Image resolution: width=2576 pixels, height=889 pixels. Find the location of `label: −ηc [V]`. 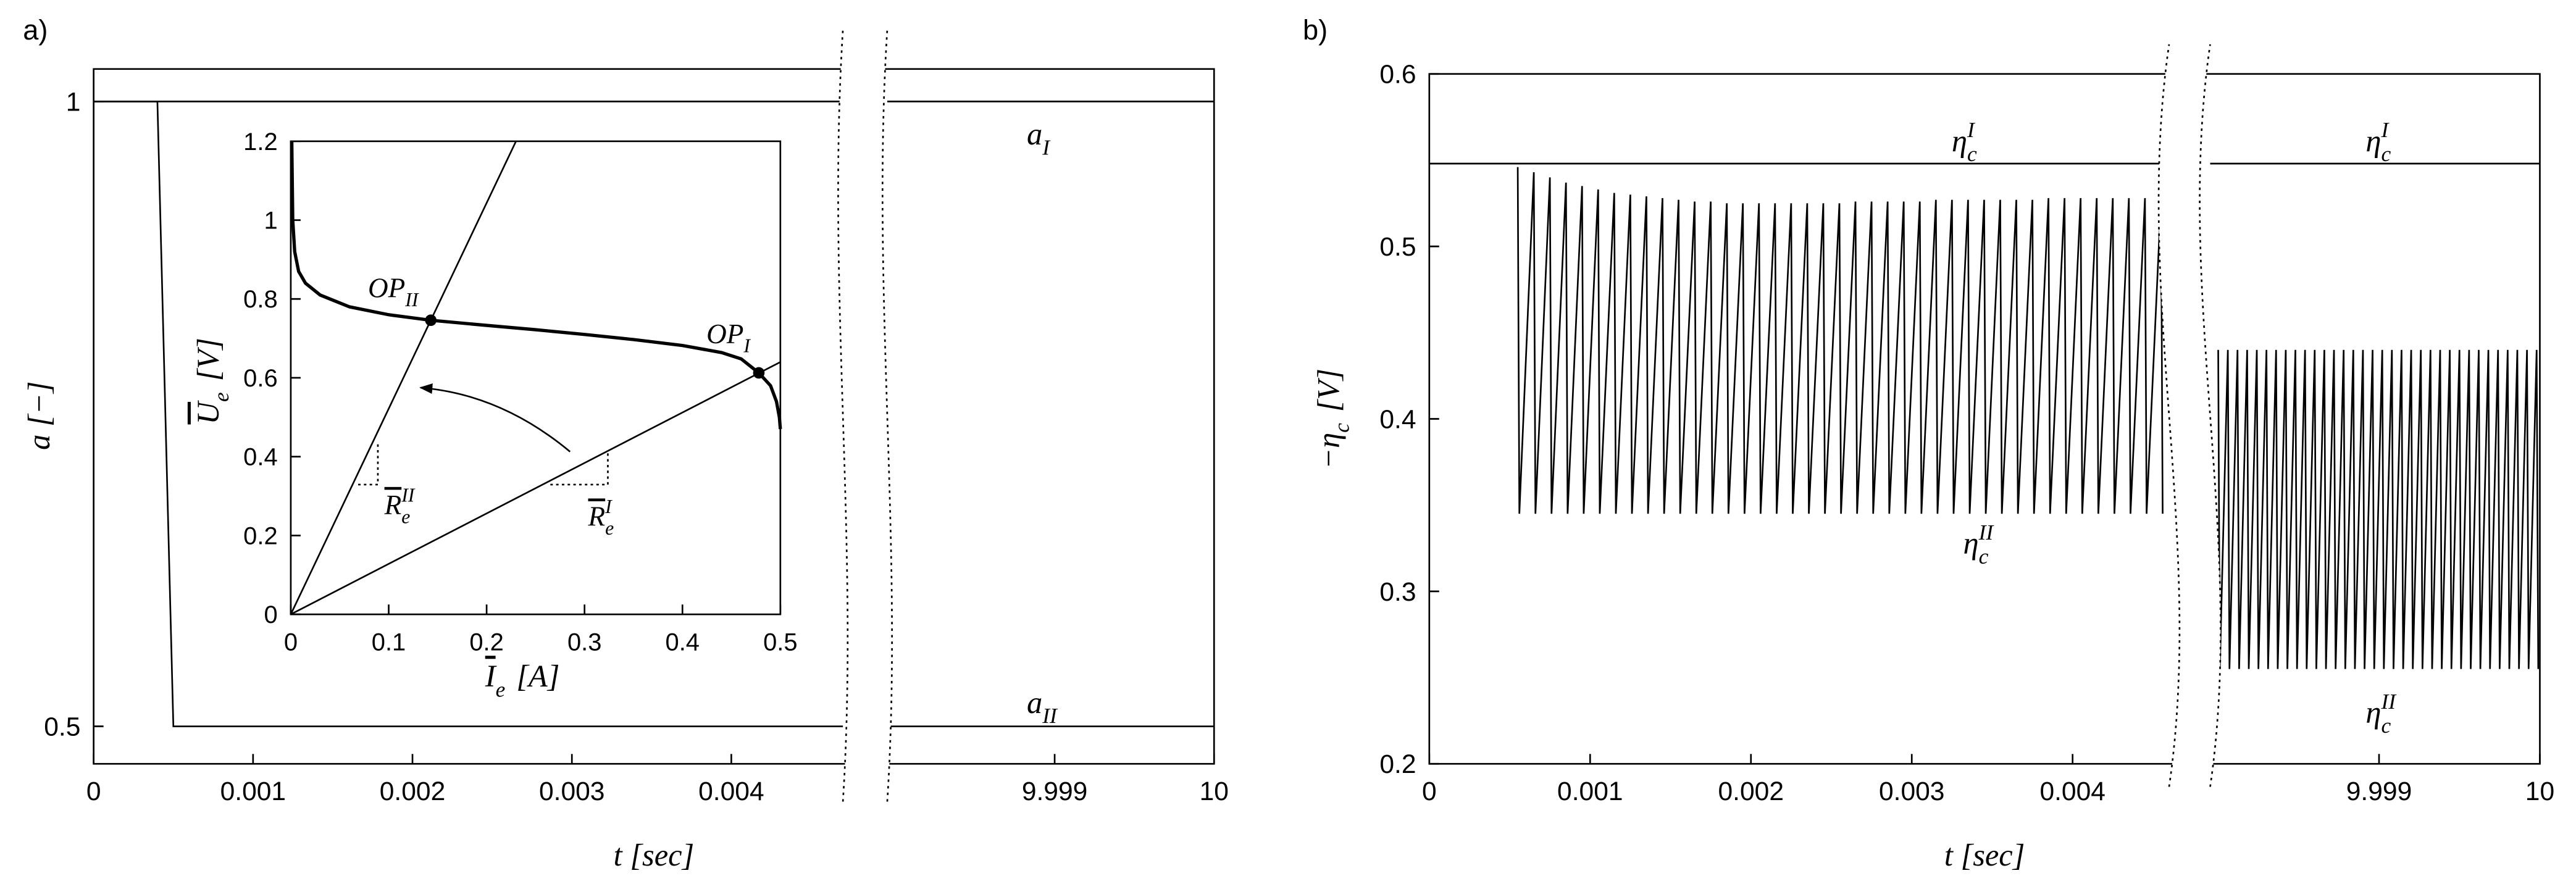

label: −ηc [V] is located at coordinates (1332, 419).